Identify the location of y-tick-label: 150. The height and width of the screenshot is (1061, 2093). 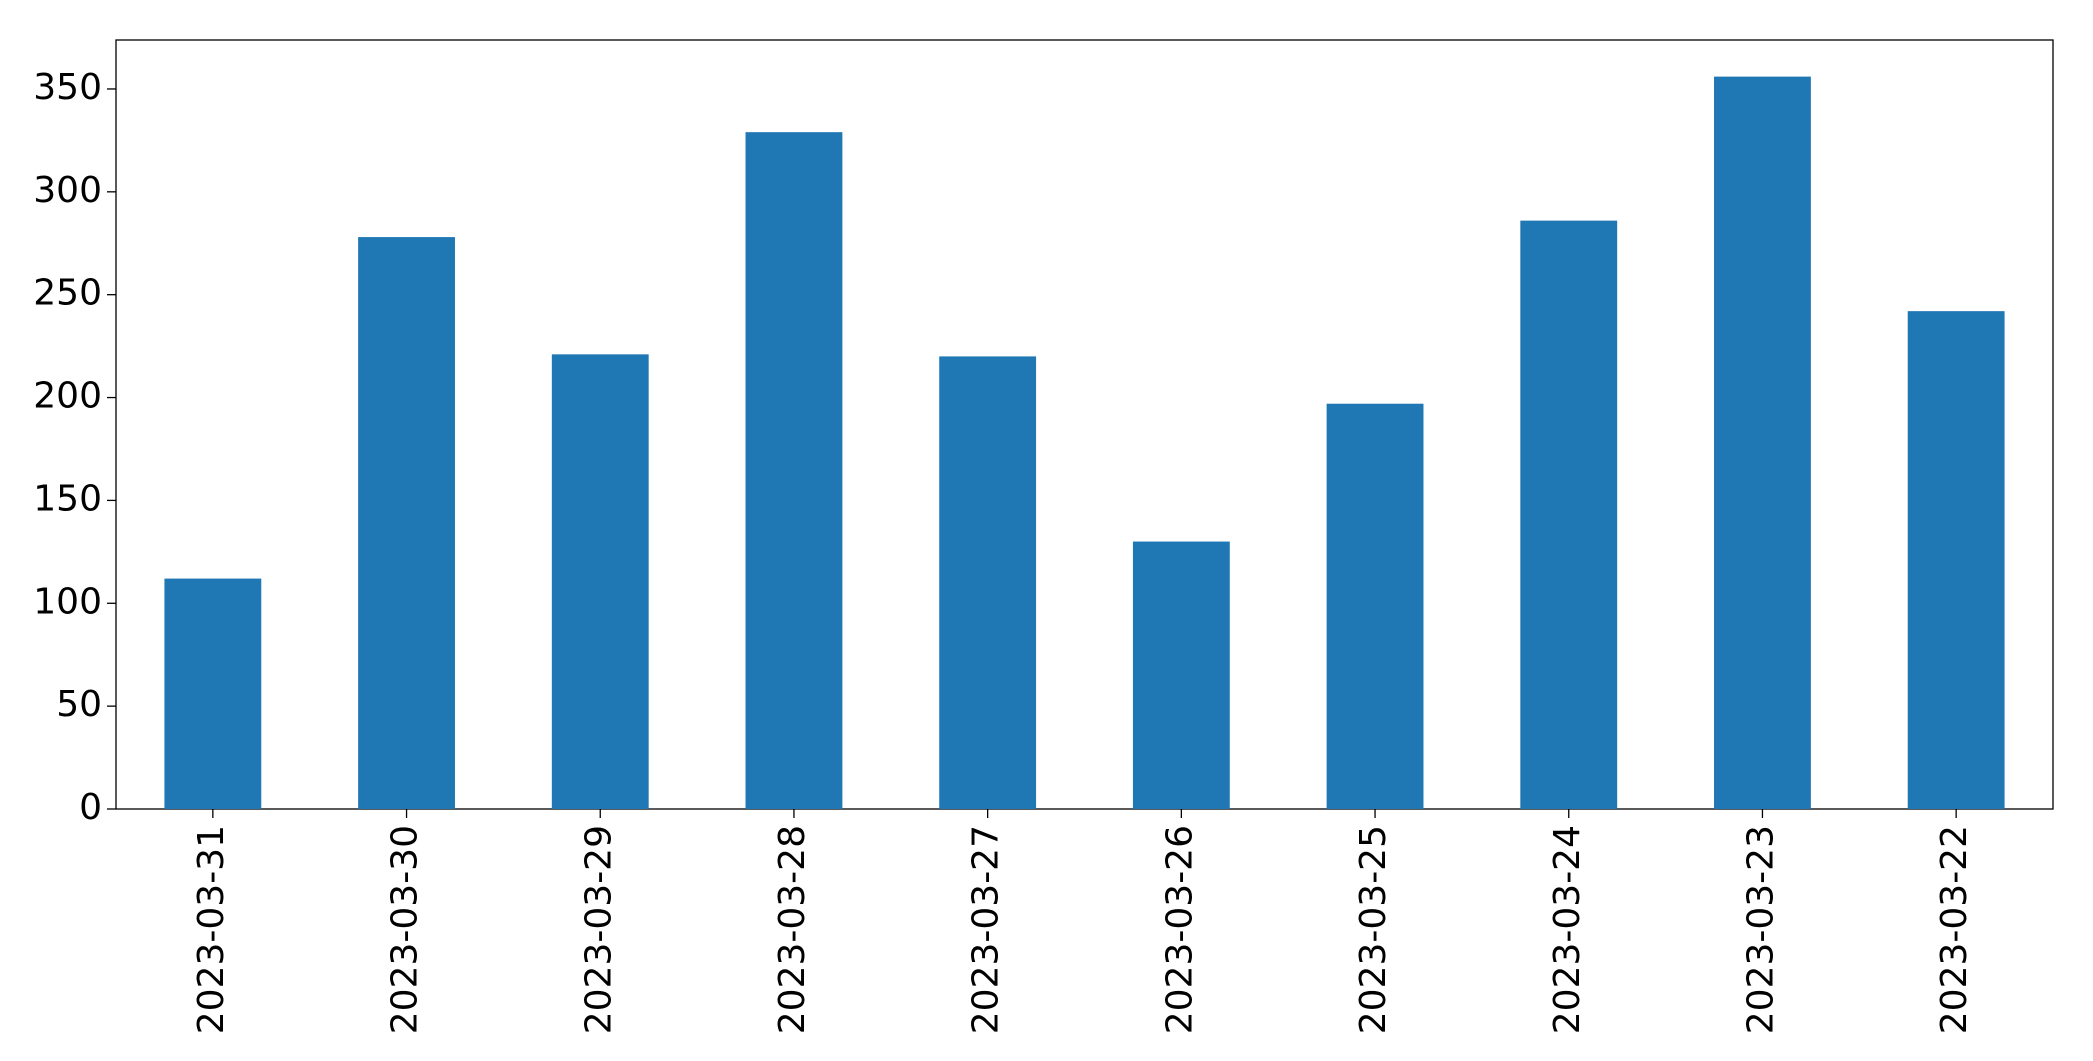
(67, 498).